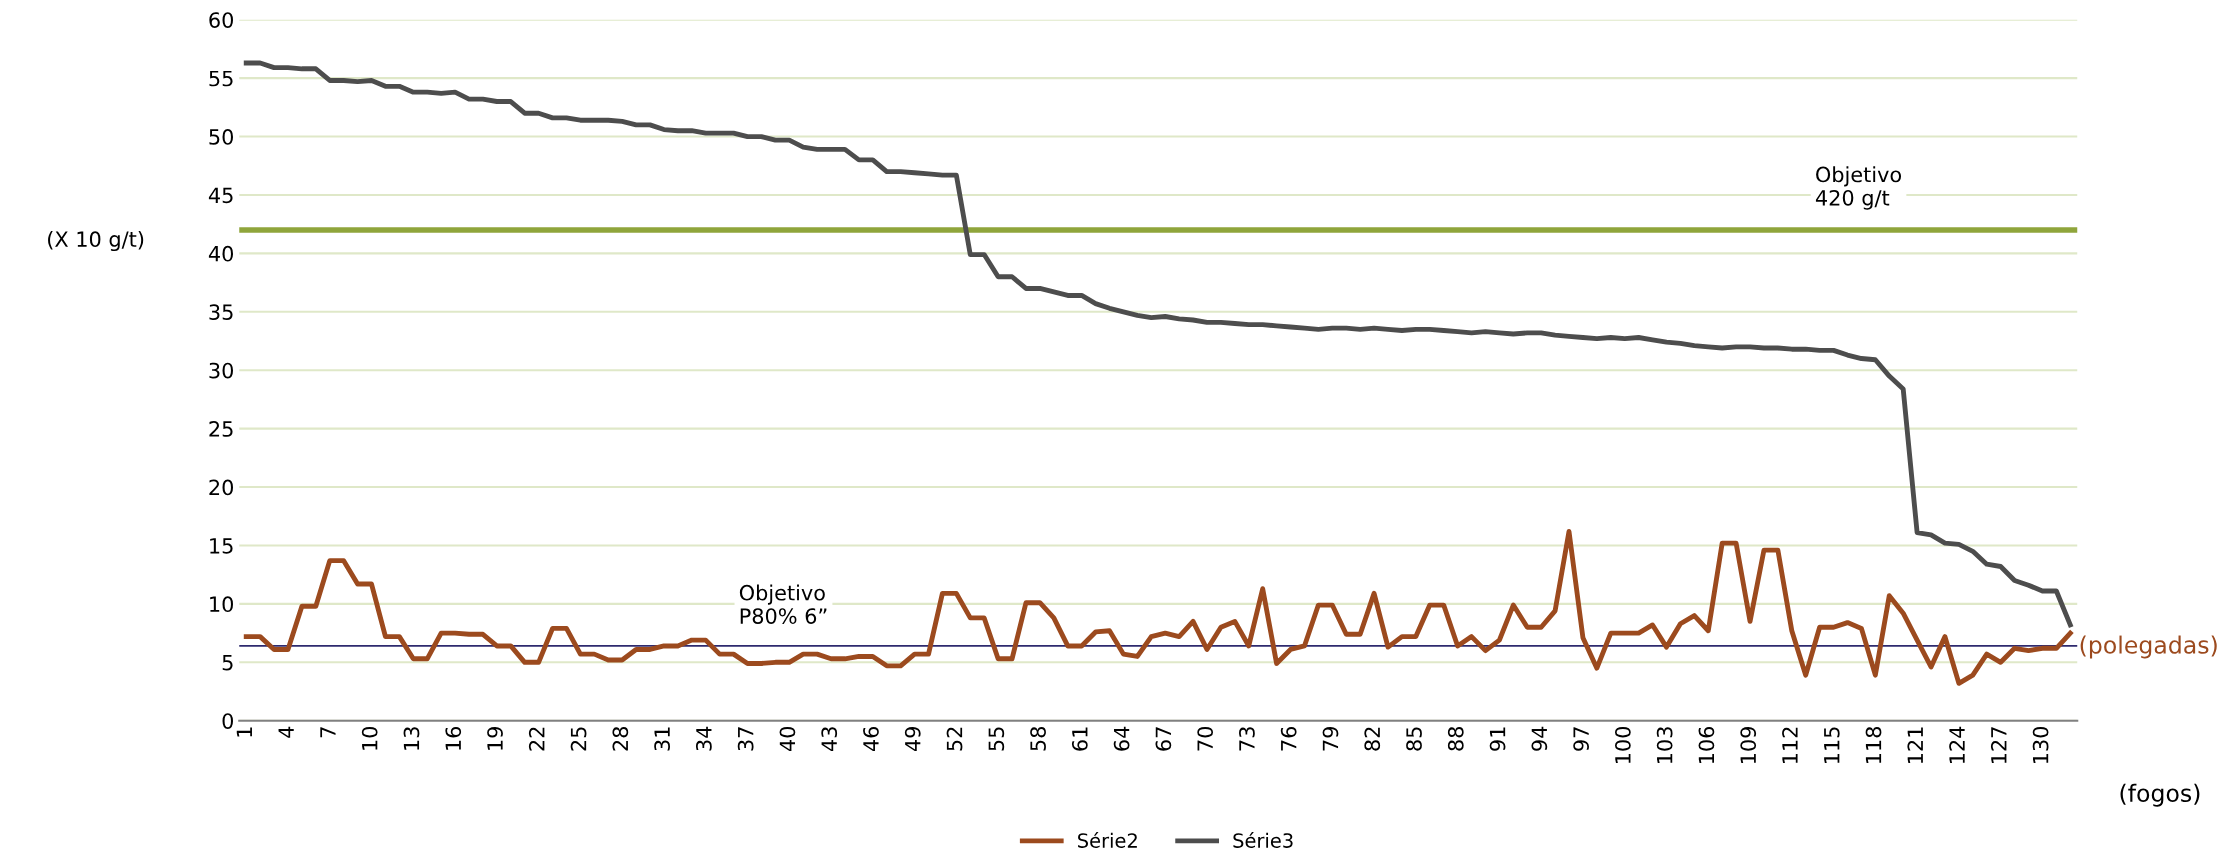  I want to click on ref-line-label: Objetivo P80% 6”, so click(783, 604).